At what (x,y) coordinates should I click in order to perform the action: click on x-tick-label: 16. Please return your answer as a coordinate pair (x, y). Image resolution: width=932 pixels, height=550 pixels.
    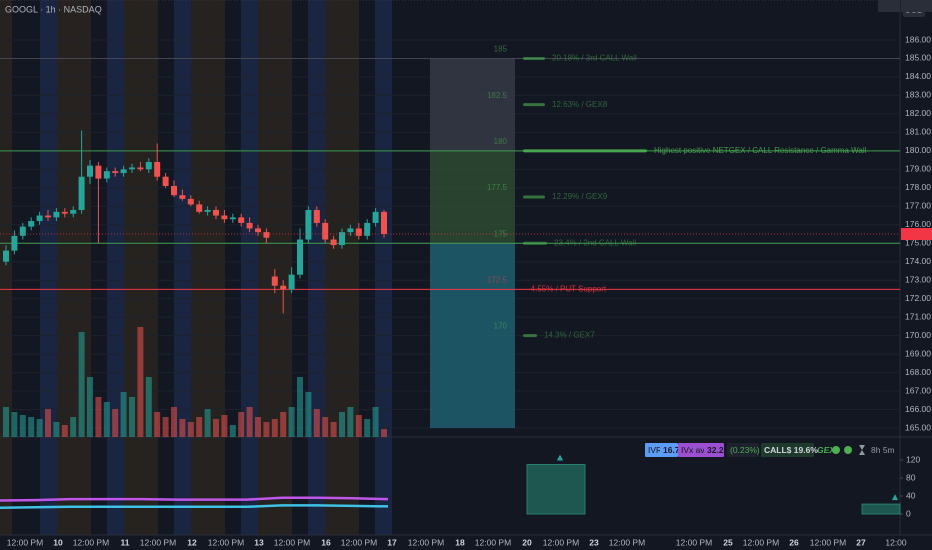
    Looking at the image, I should click on (326, 542).